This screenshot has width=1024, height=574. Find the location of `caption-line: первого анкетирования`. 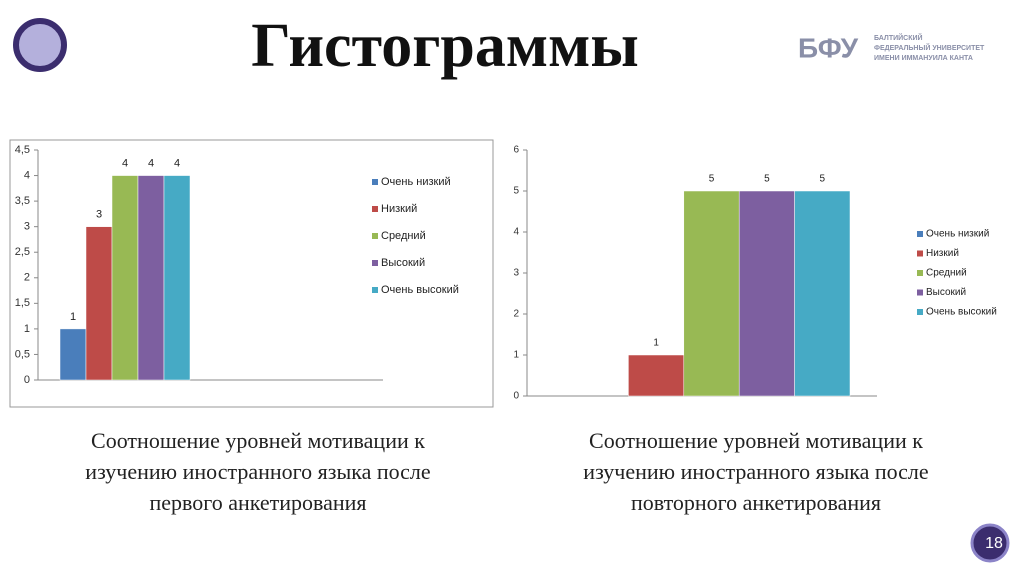

caption-line: первого анкетирования is located at coordinates (257, 502).